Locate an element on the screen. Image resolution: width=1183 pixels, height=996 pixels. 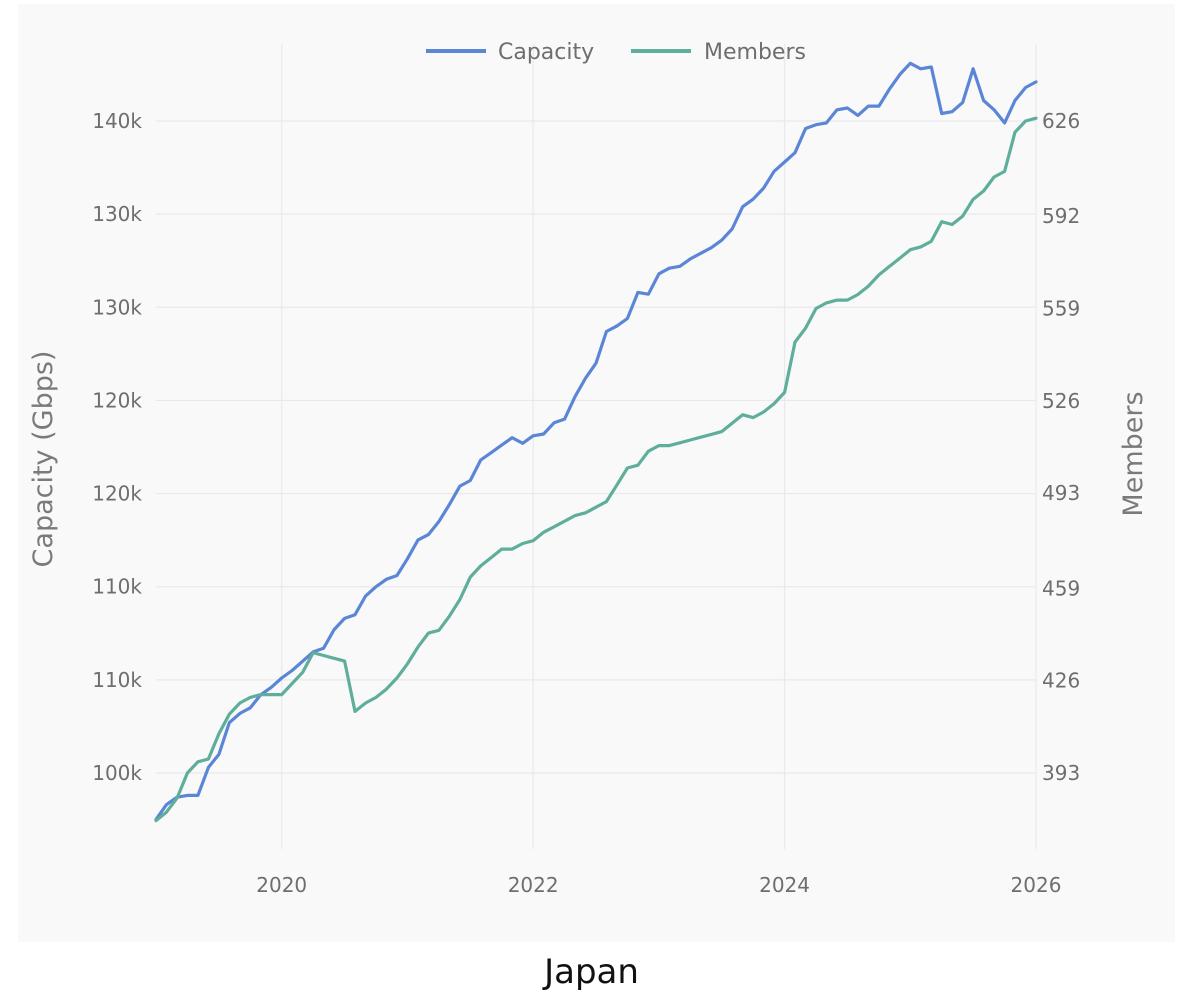
x-tick-label: 2024 is located at coordinates (784, 885).